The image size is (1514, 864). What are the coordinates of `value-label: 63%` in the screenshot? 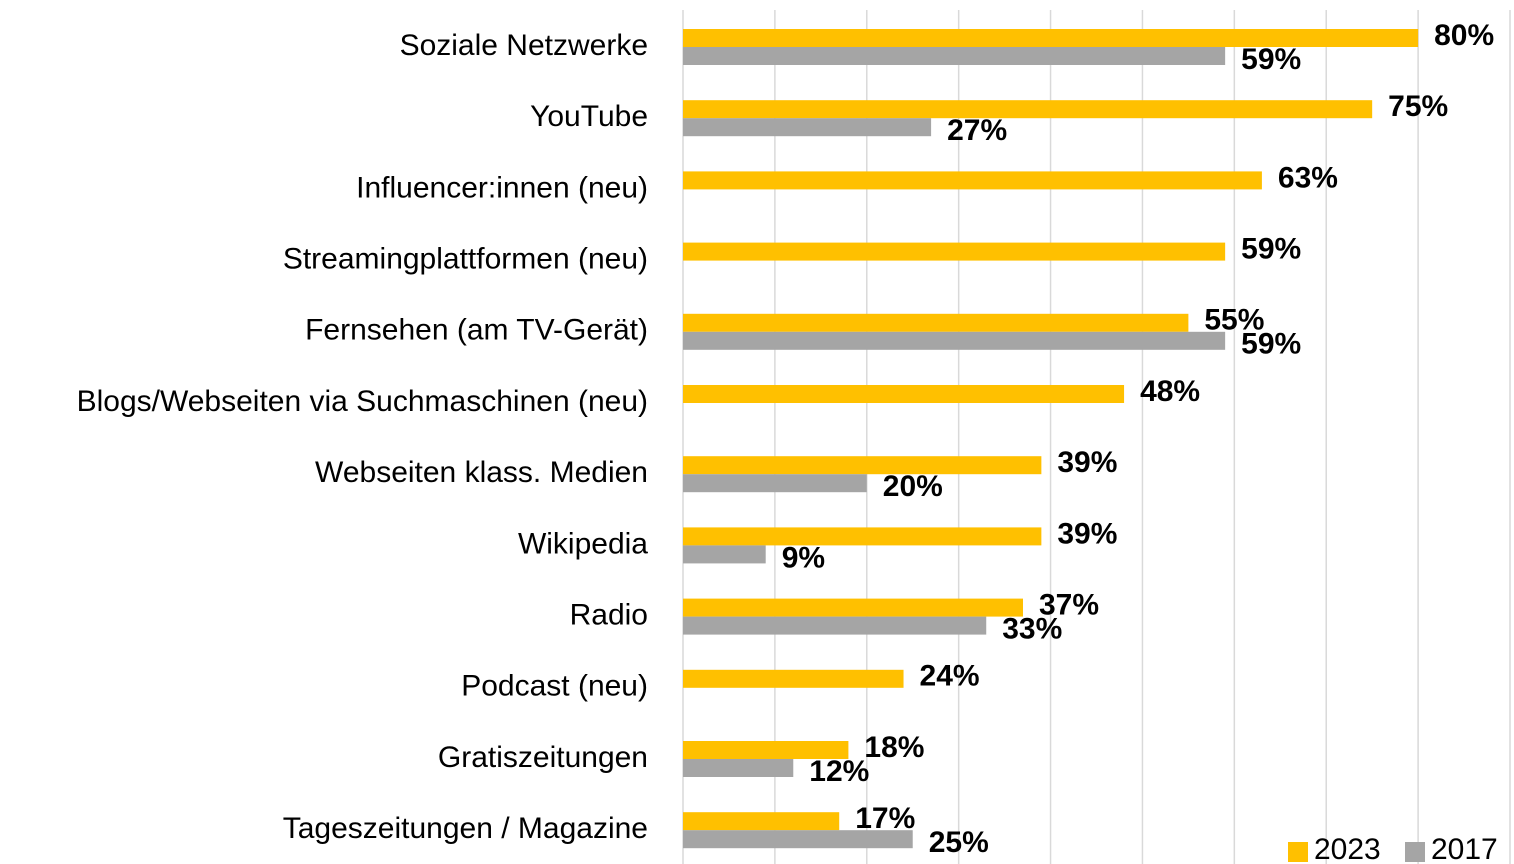 It's located at (1308, 177).